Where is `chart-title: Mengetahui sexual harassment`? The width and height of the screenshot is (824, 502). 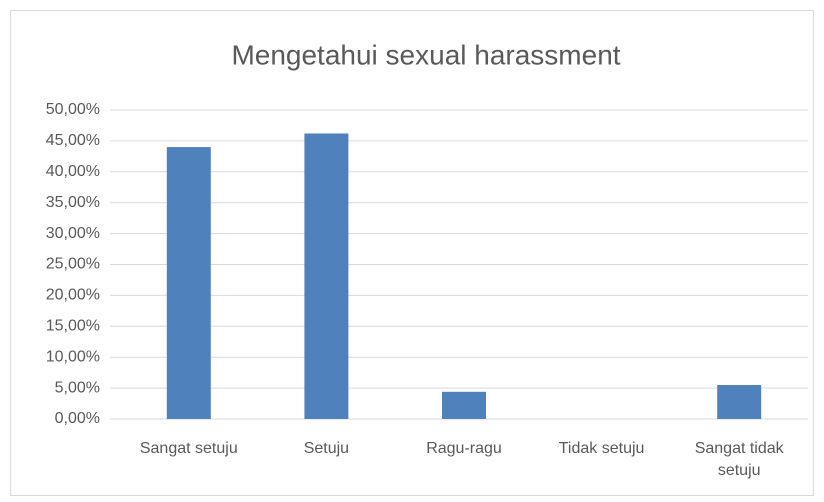
chart-title: Mengetahui sexual harassment is located at coordinates (425, 54).